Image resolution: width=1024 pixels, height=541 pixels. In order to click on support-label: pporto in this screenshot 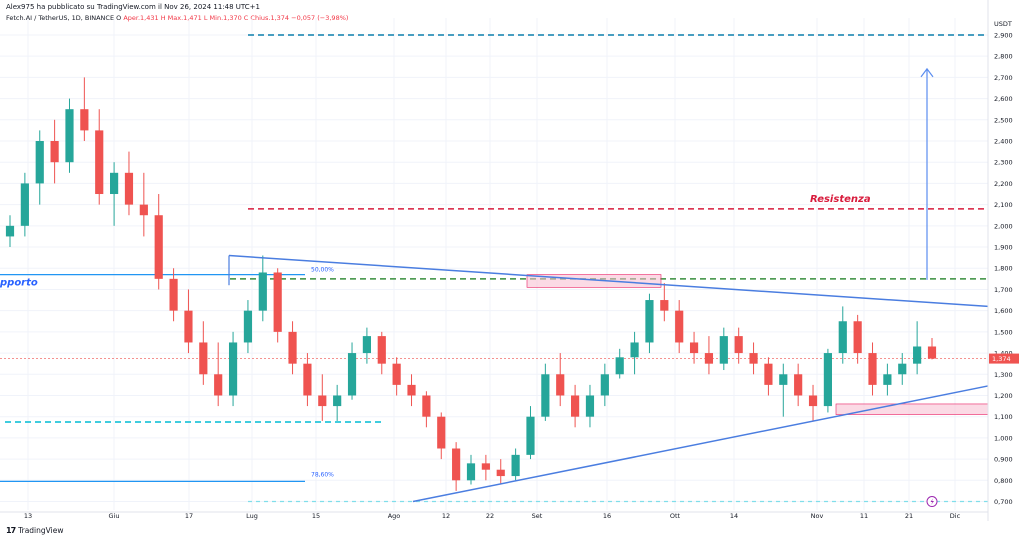, I will do `click(19, 283)`.